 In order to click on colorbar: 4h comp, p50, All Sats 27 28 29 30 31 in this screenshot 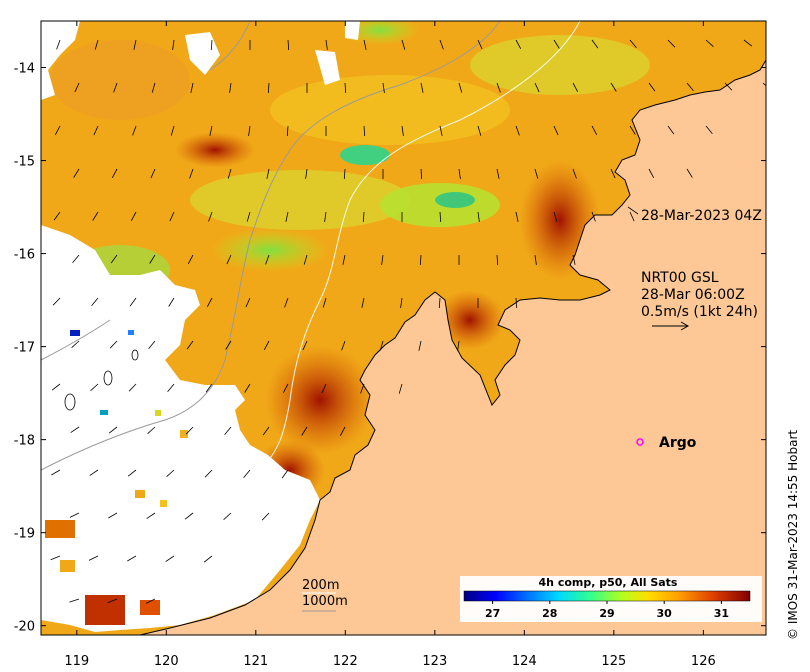, I will do `click(611, 599)`.